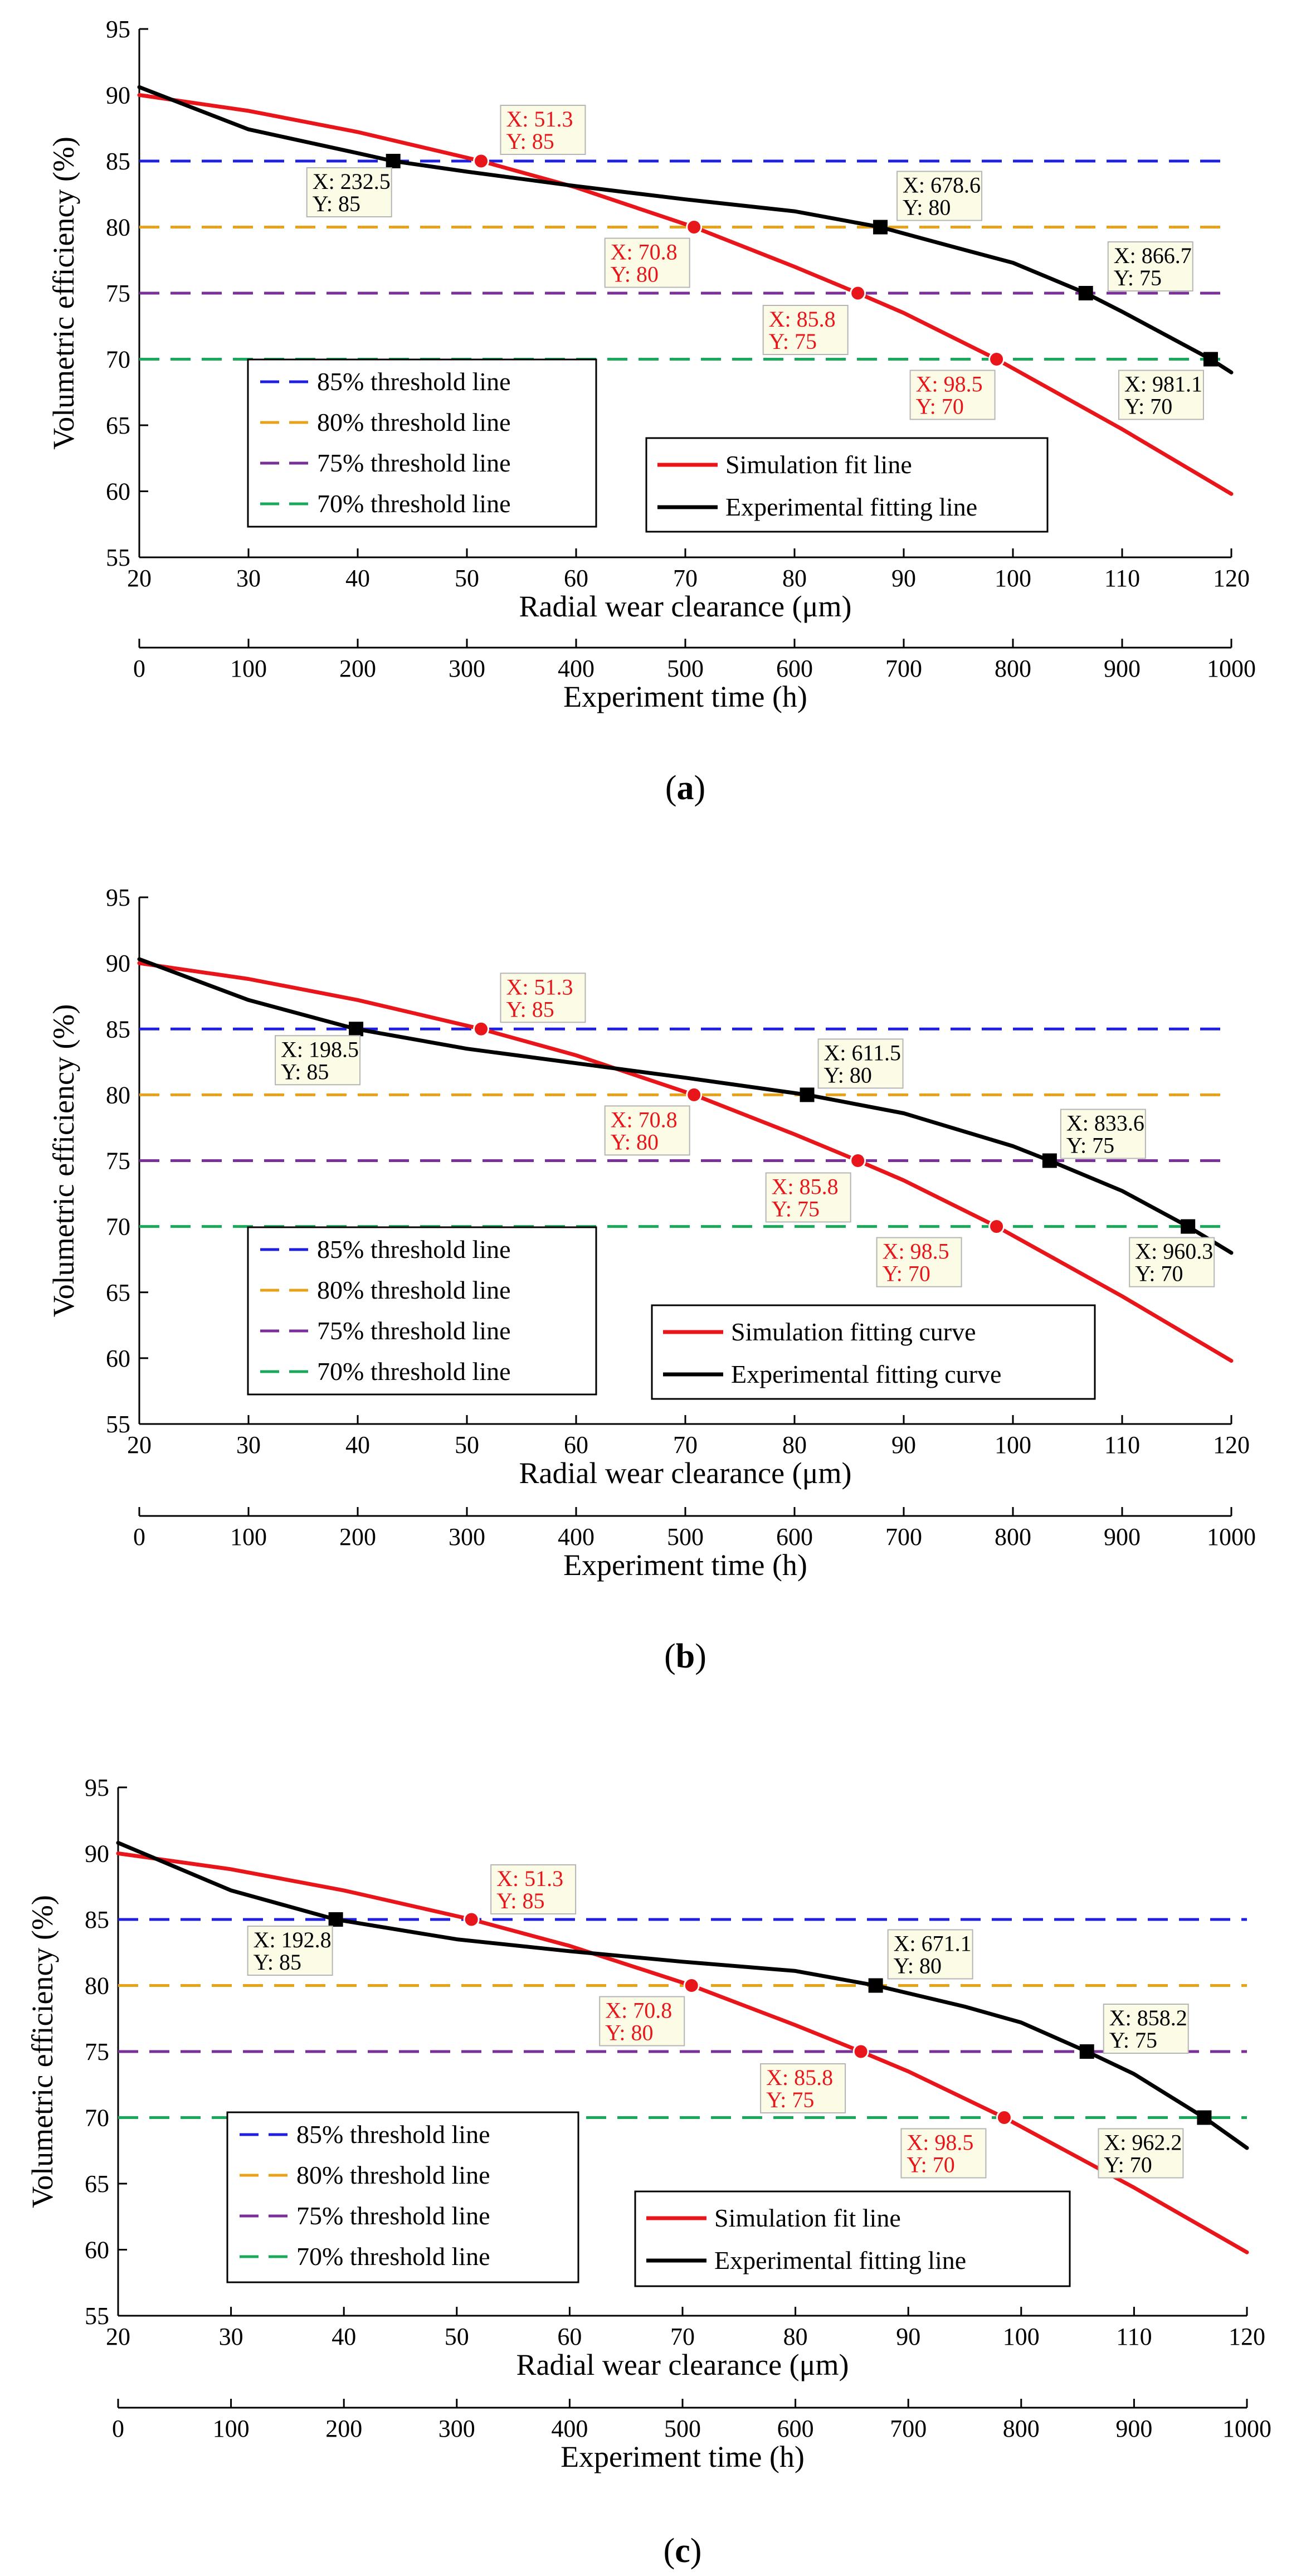  What do you see at coordinates (344, 2336) in the screenshot?
I see `x-tick-label: 40` at bounding box center [344, 2336].